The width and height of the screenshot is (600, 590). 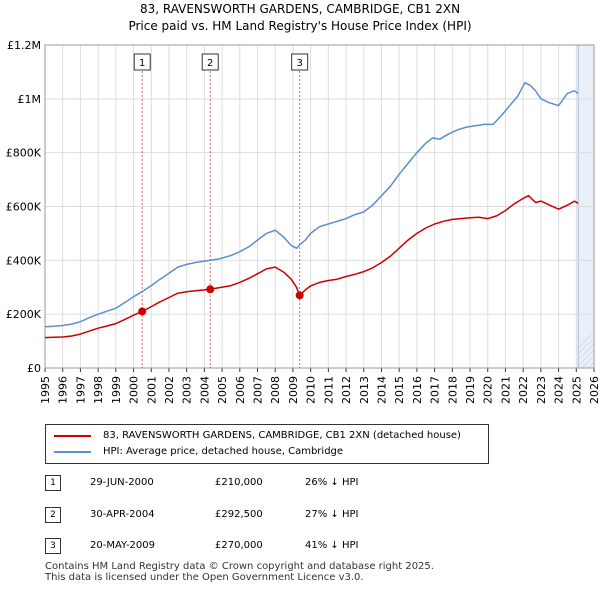 I want to click on annotation-label: 2, so click(x=210, y=63).